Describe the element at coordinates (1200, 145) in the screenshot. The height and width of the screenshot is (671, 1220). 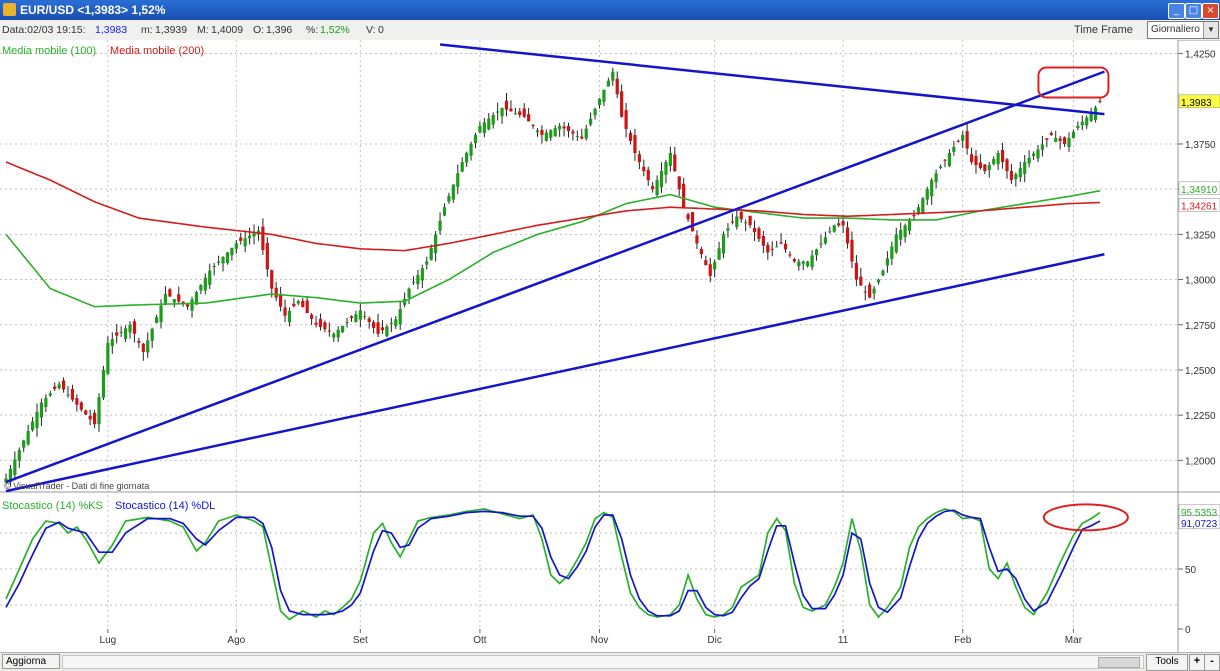
I see `price-tick-label: 1,3750` at that location.